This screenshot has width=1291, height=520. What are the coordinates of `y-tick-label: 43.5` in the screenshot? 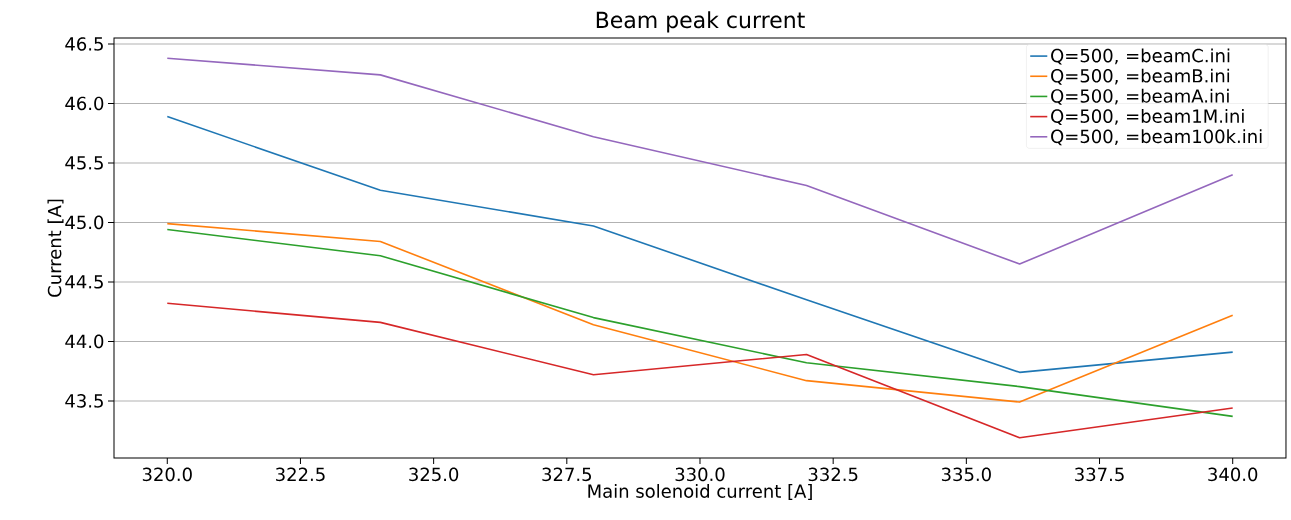 It's located at (84, 401).